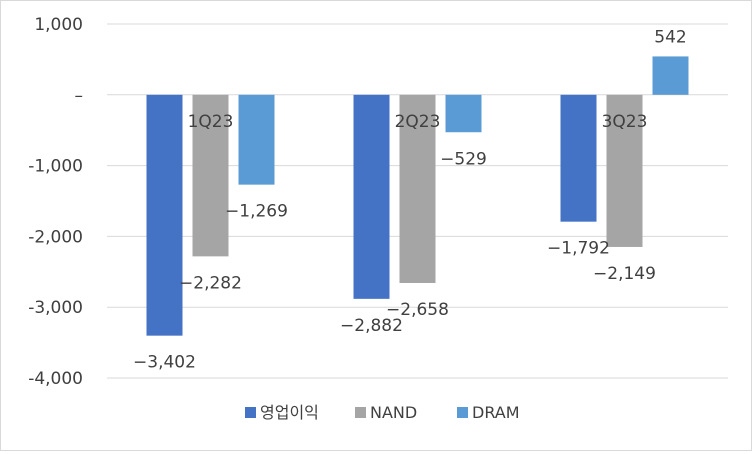  I want to click on category-label: 2Q23, so click(418, 122).